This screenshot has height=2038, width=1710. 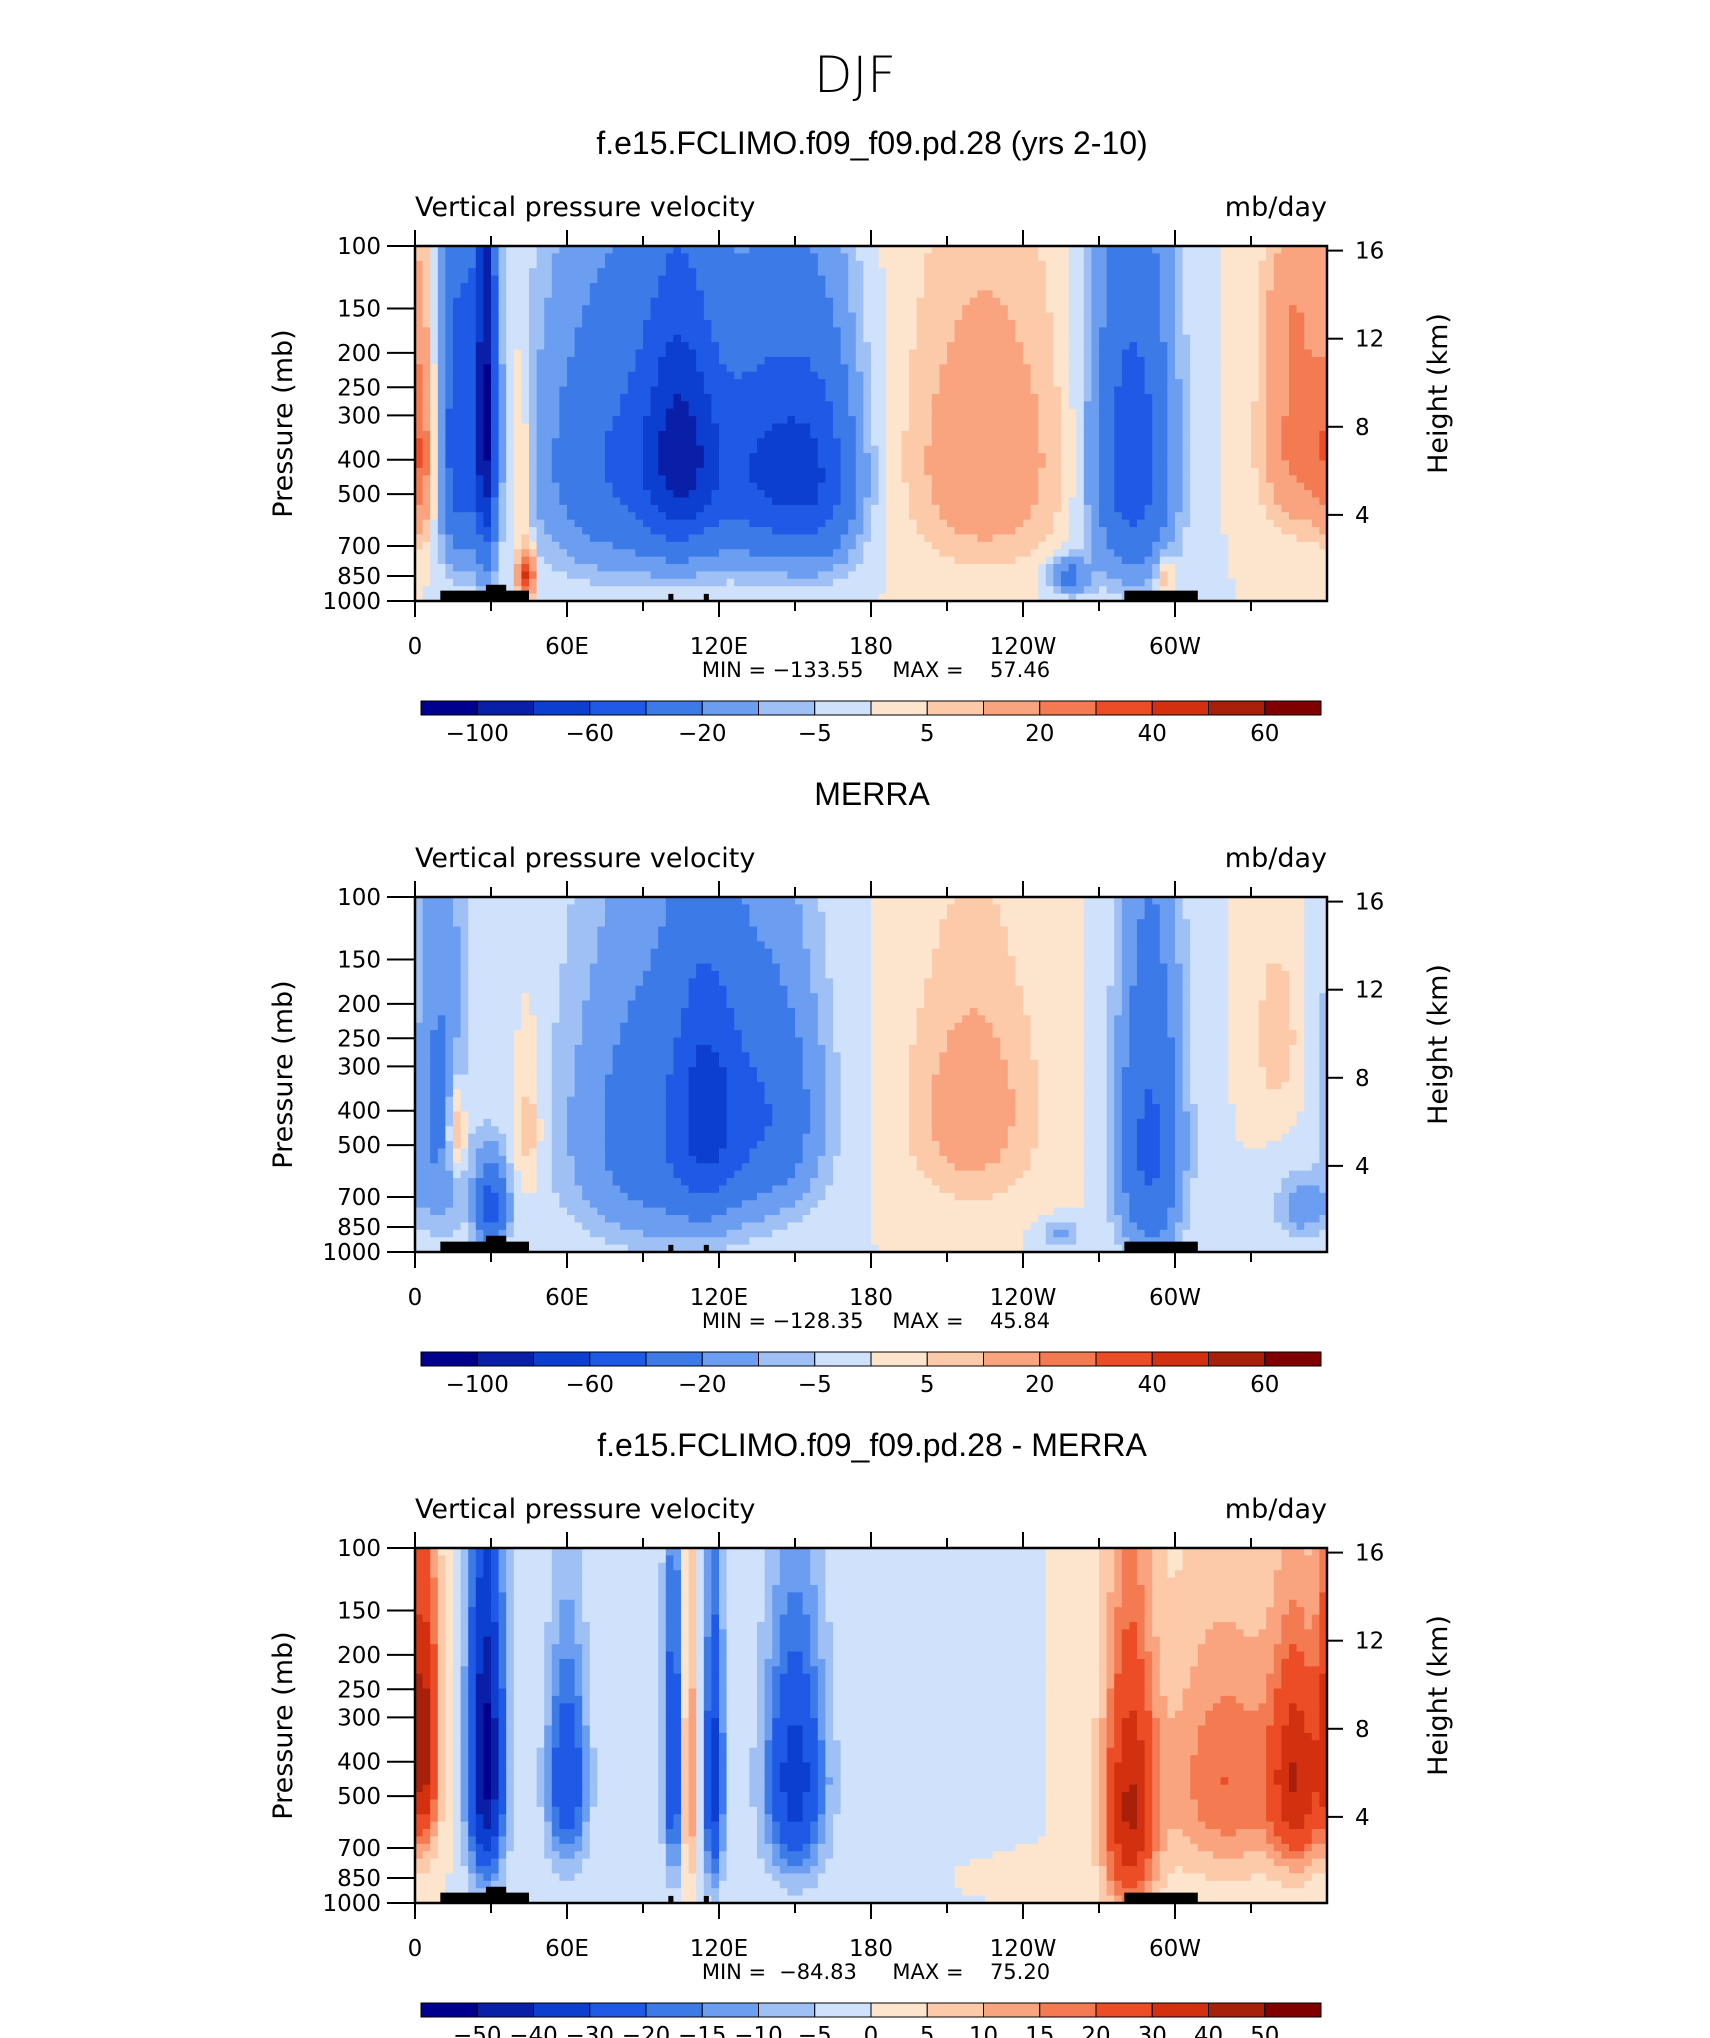 What do you see at coordinates (818, 1972) in the screenshot?
I see `min-value: −84.83` at bounding box center [818, 1972].